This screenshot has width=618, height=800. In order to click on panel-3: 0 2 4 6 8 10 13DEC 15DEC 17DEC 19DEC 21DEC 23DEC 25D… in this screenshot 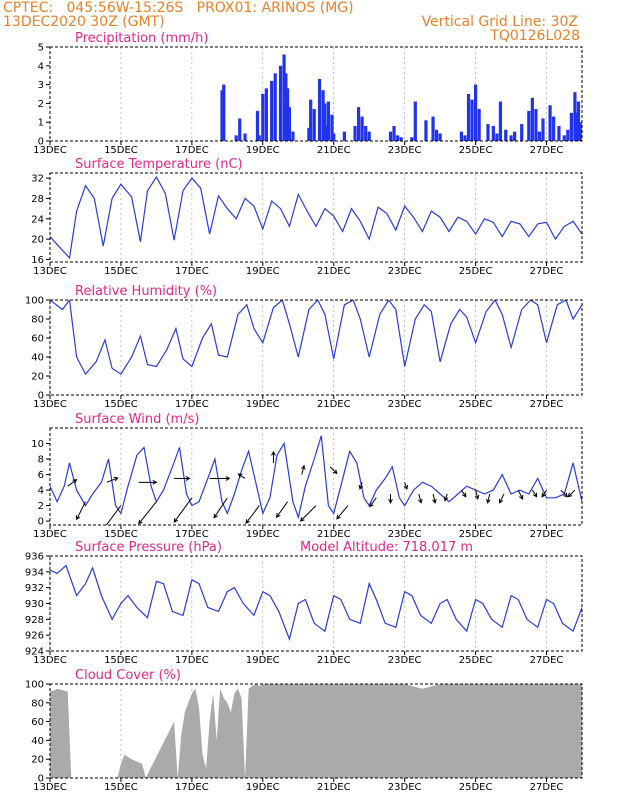, I will do `click(307, 476)`.